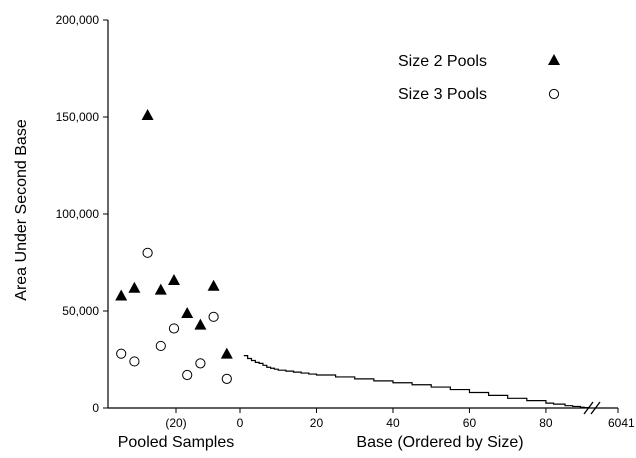  I want to click on x-tick-label: 0, so click(240, 423).